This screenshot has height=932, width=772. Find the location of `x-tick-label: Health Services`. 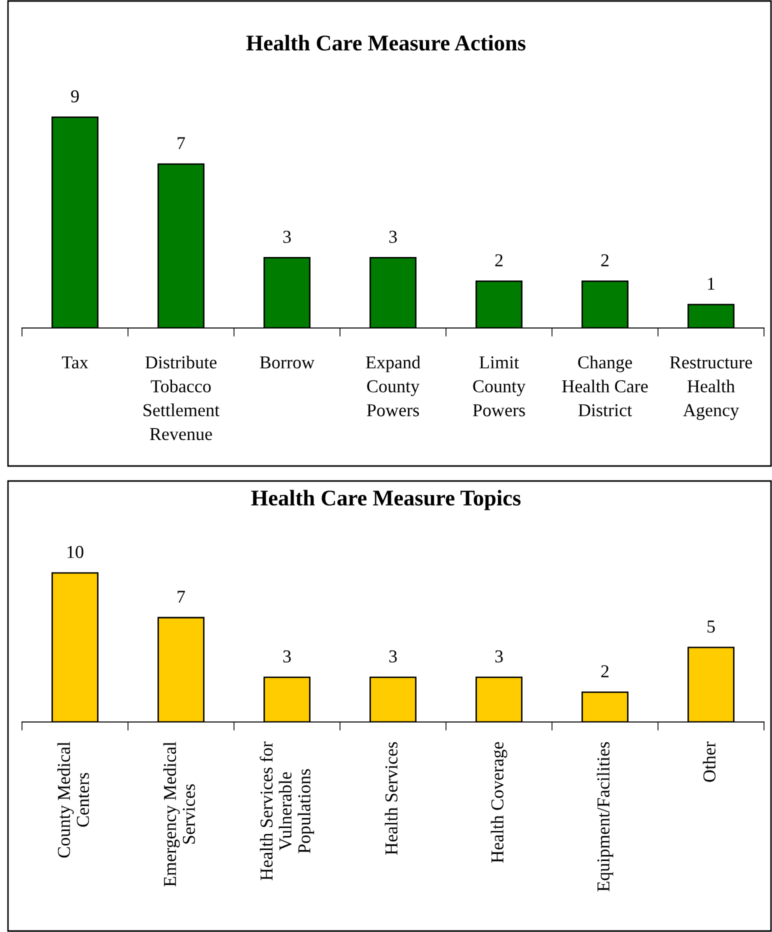

x-tick-label: Health Services is located at coordinates (391, 798).